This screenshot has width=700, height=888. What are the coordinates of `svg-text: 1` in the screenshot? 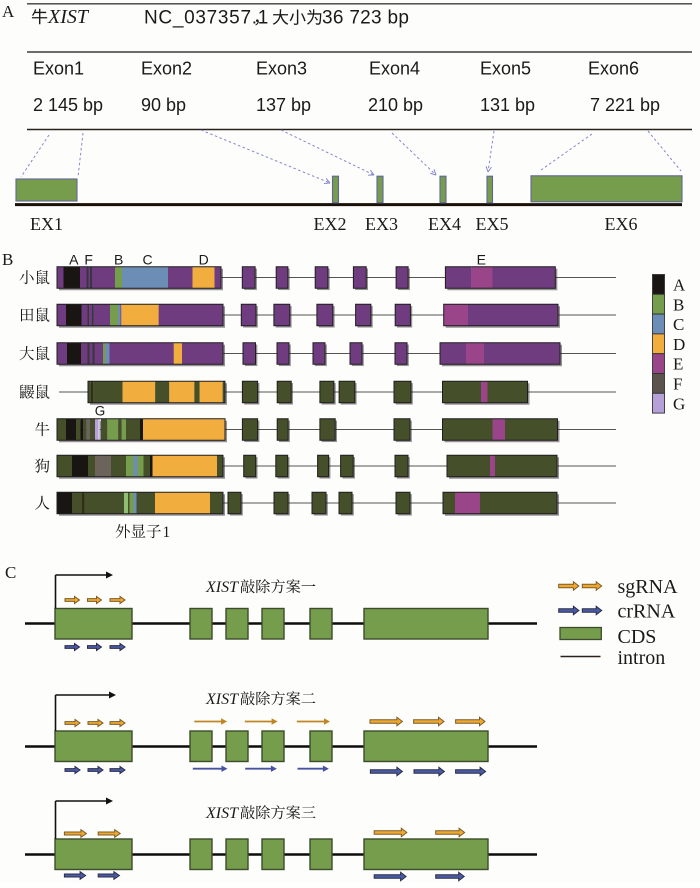 It's located at (167, 532).